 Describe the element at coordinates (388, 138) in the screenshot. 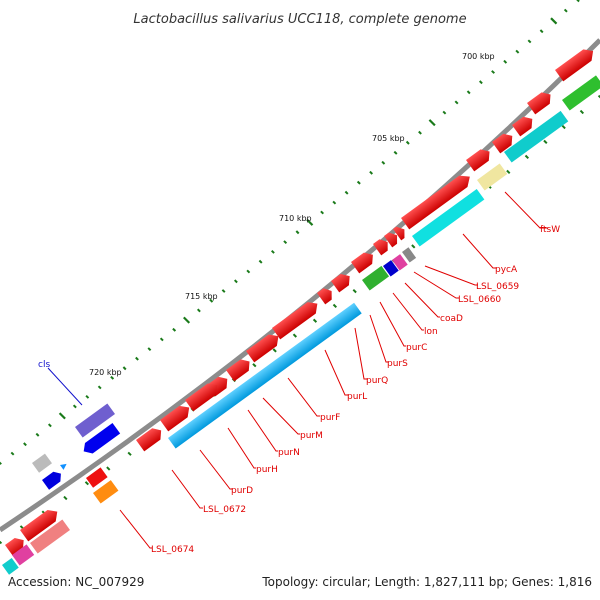

I see `scale-label-705: 705 kbp` at that location.